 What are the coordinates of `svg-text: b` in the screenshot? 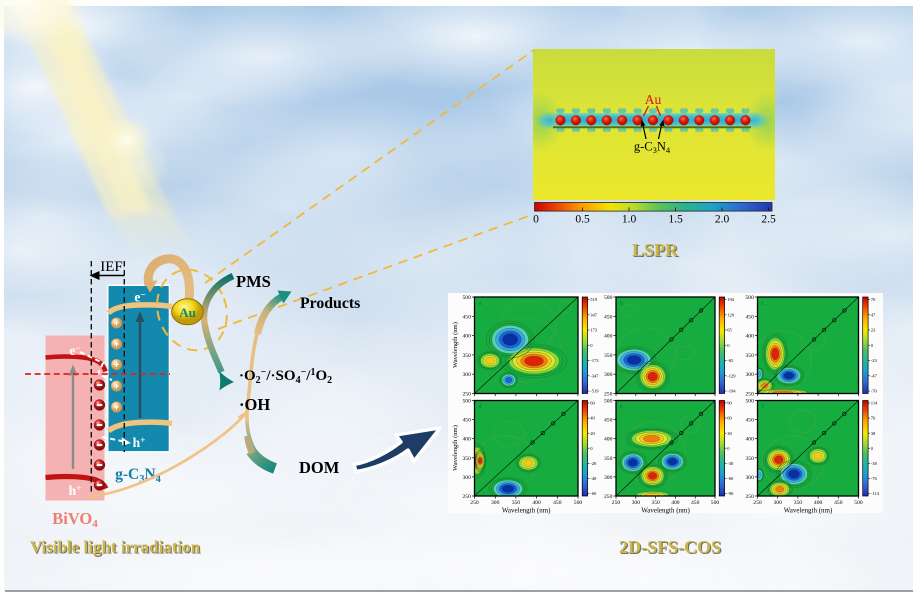 It's located at (621, 304).